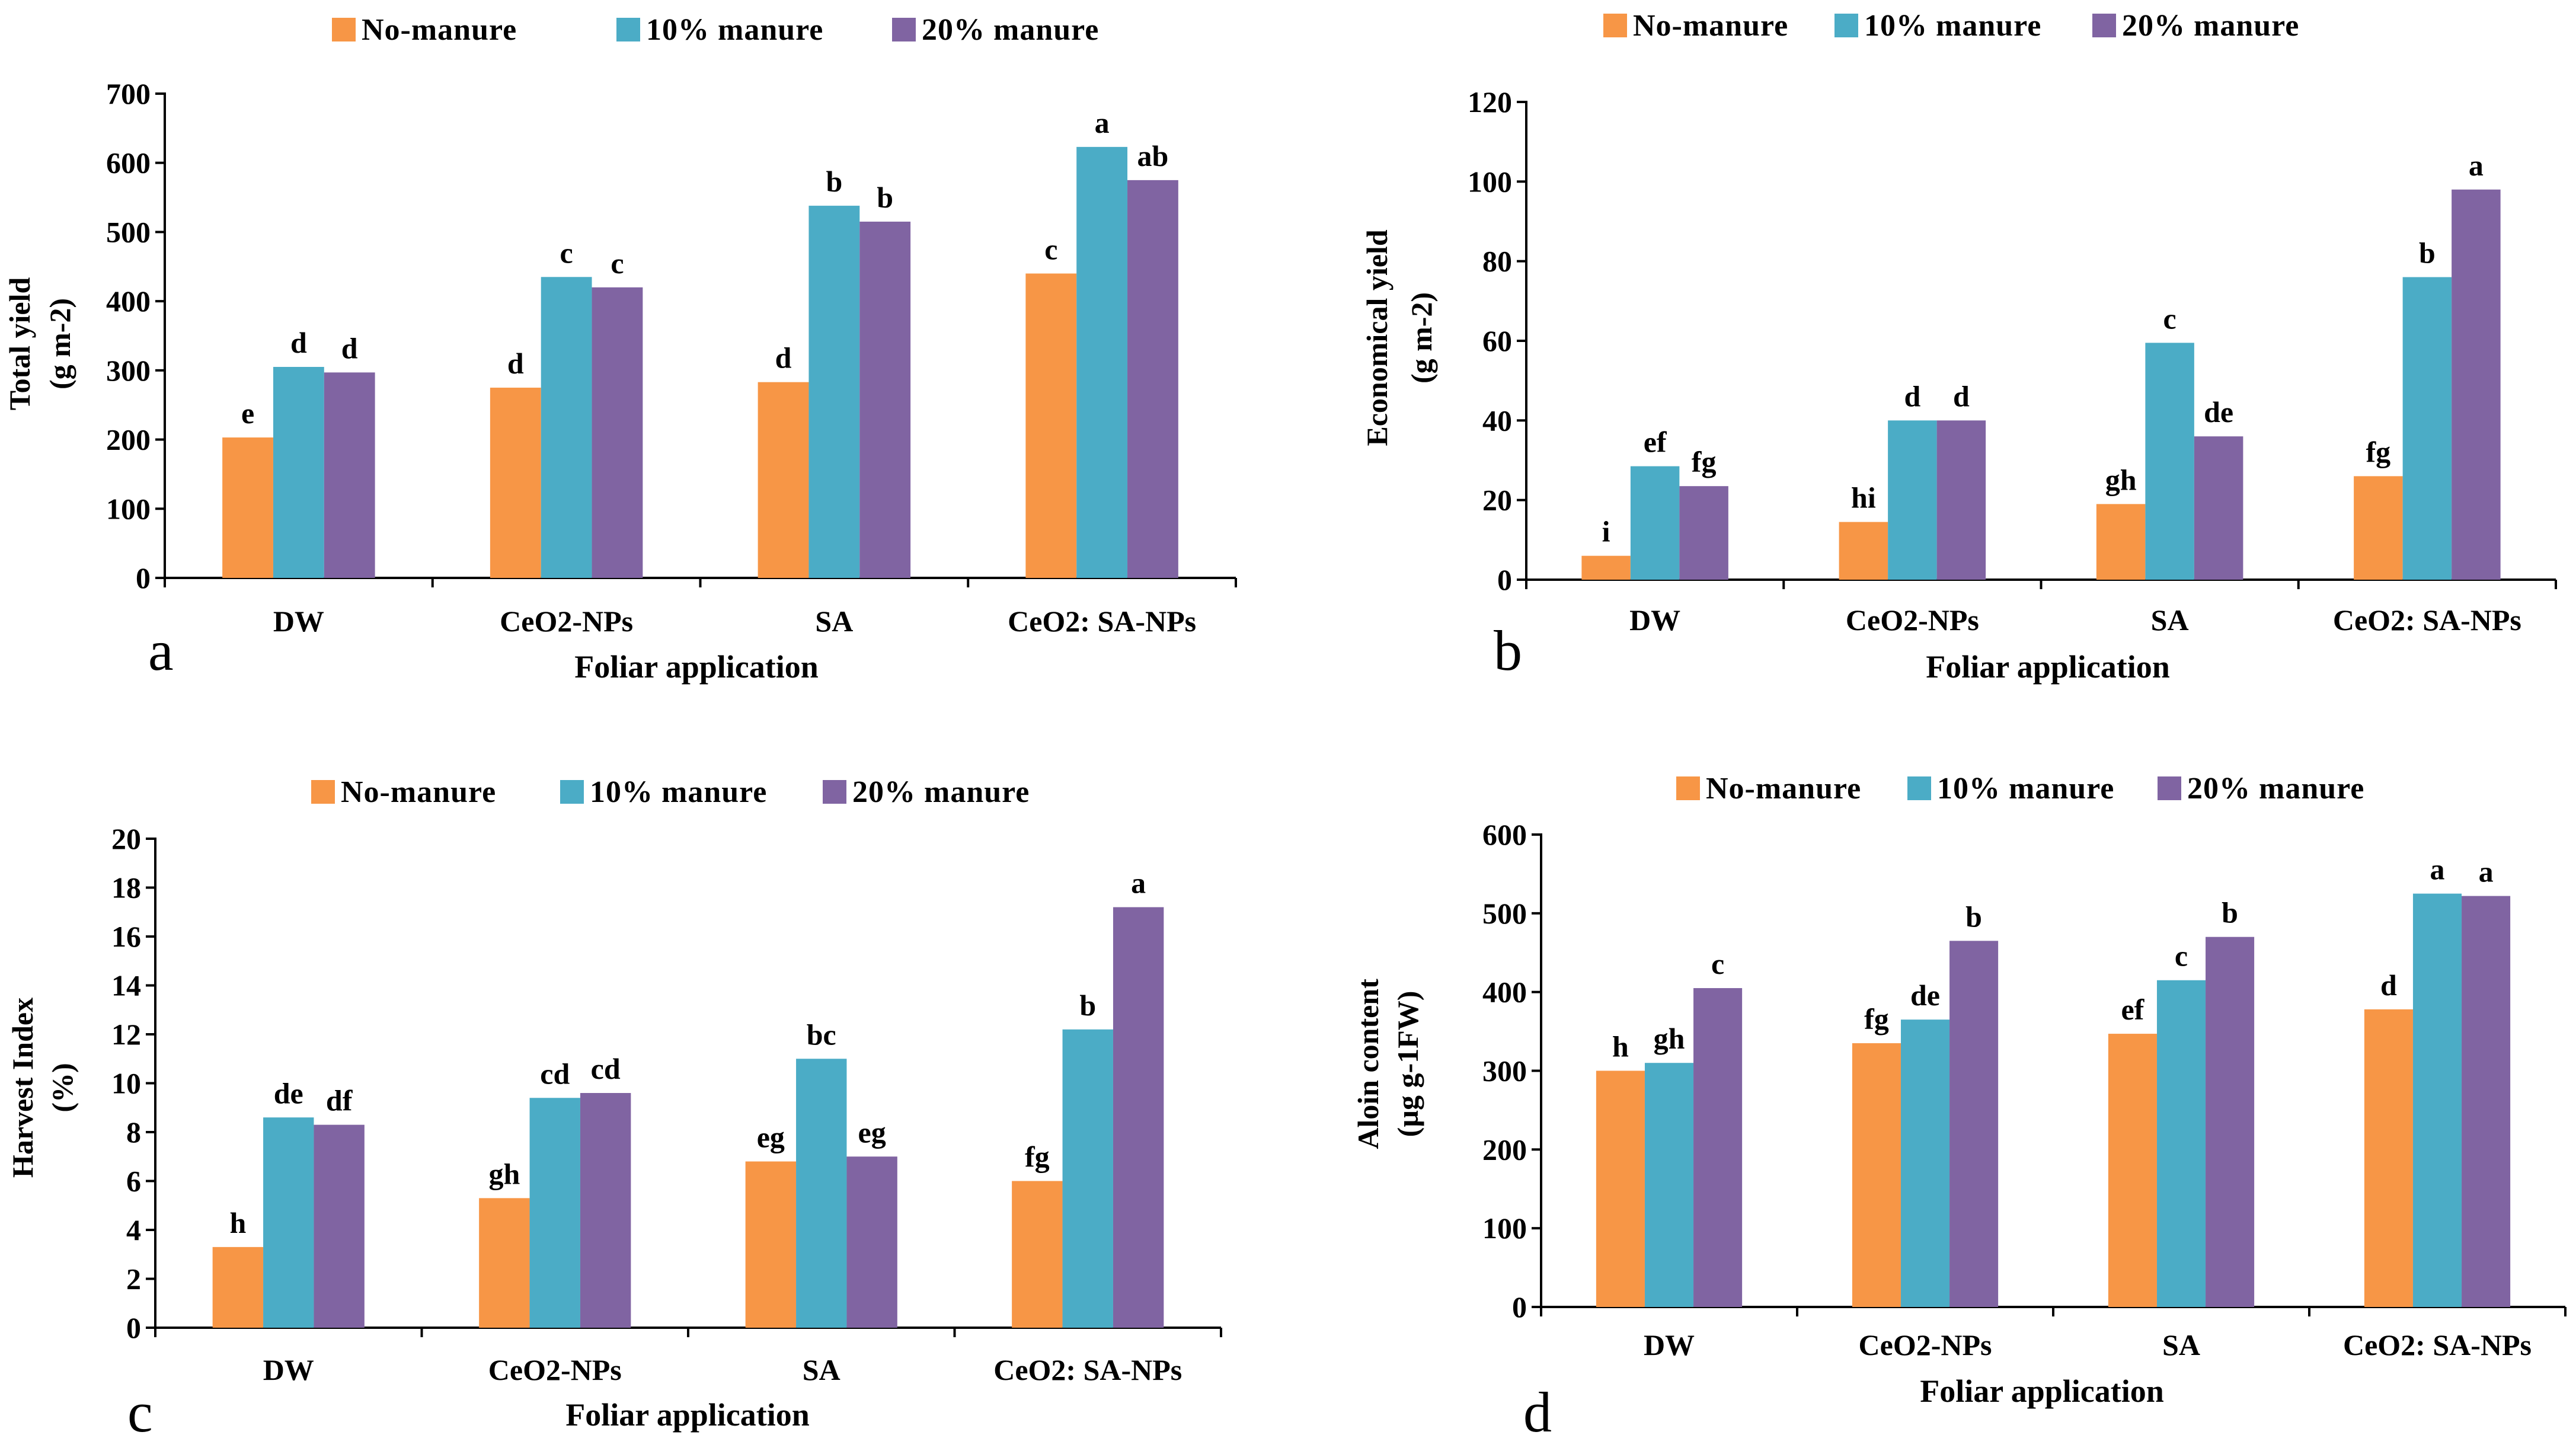 The height and width of the screenshot is (1451, 2576). What do you see at coordinates (2042, 1391) in the screenshot?
I see `panel-d-xlabel: Foliar application` at bounding box center [2042, 1391].